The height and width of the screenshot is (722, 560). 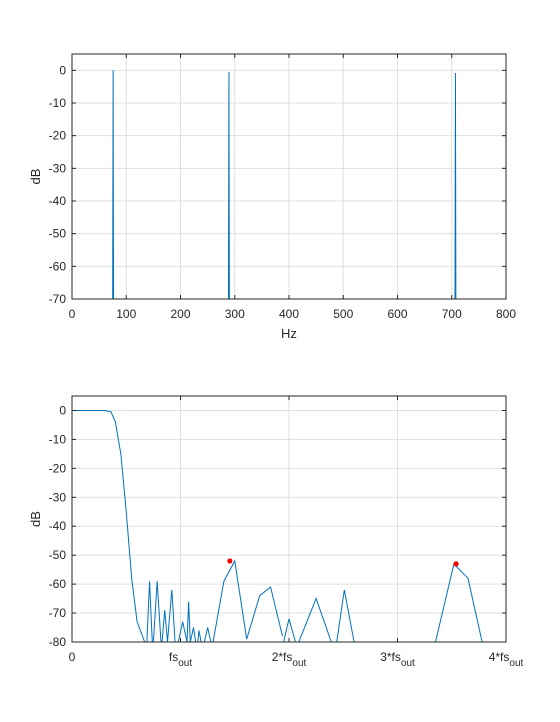 I want to click on x-tick-label: 700, so click(x=452, y=314).